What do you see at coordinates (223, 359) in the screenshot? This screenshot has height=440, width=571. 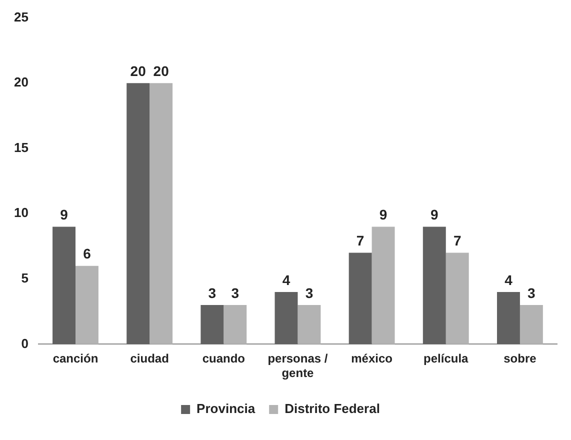 I see `x-tick-label: cuando` at bounding box center [223, 359].